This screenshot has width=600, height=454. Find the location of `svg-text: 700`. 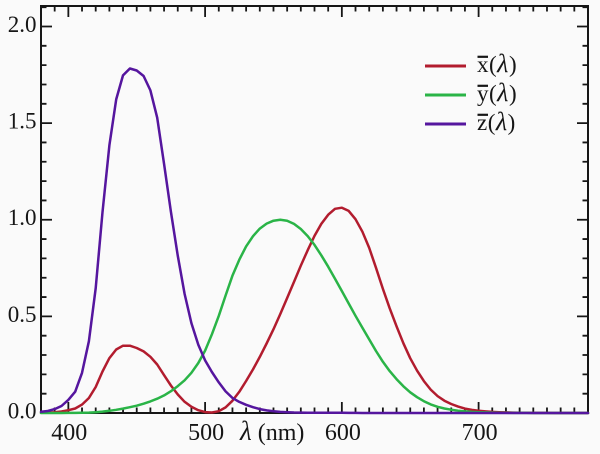

svg-text: 700 is located at coordinates (480, 433).